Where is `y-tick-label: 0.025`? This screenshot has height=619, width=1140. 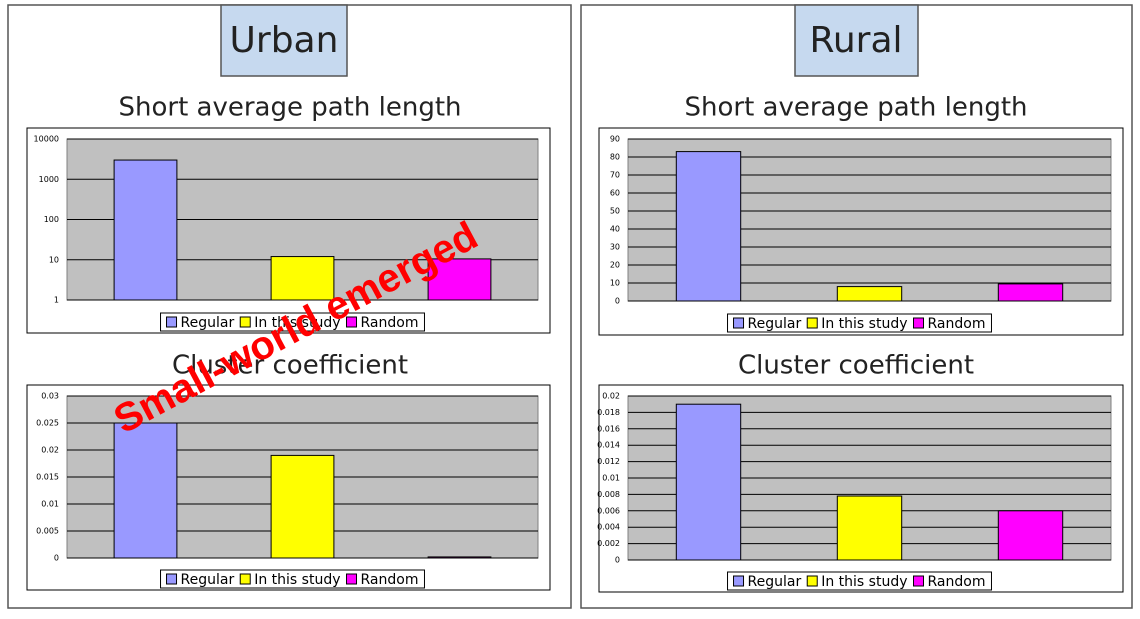
y-tick-label: 0.025 is located at coordinates (47, 423).